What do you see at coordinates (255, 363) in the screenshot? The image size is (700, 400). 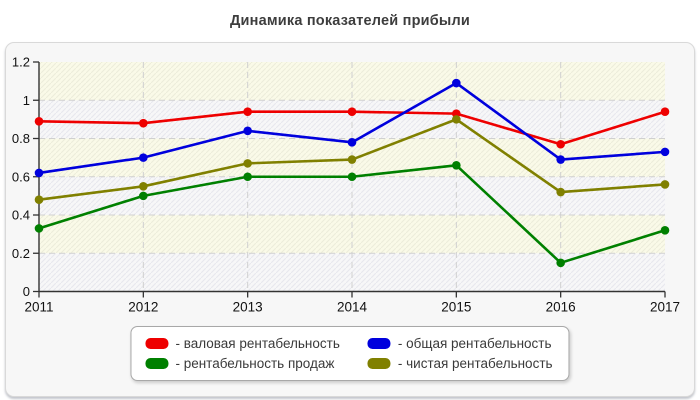 I see `legend-label: - рентабельность продаж` at bounding box center [255, 363].